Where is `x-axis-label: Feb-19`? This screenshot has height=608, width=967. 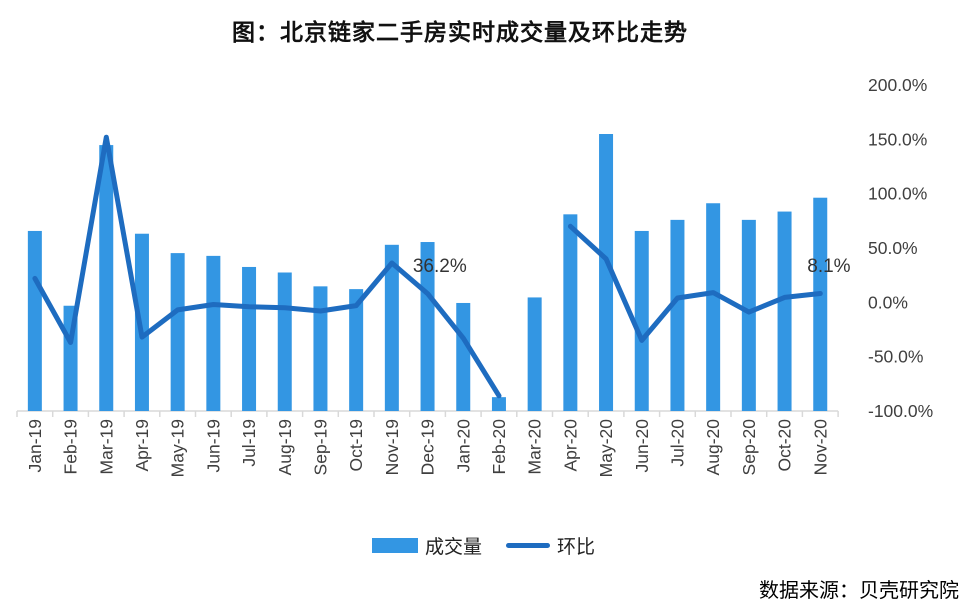 x-axis-label: Feb-19 is located at coordinates (71, 446).